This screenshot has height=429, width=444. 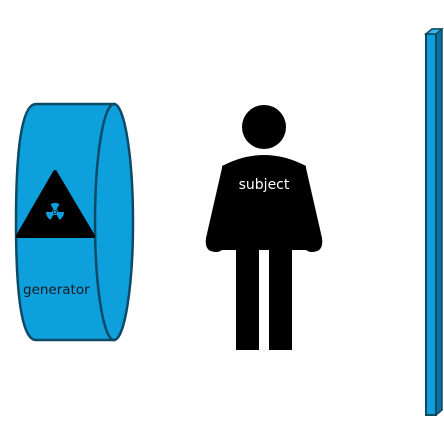 I want to click on generator-face, so click(x=114, y=222).